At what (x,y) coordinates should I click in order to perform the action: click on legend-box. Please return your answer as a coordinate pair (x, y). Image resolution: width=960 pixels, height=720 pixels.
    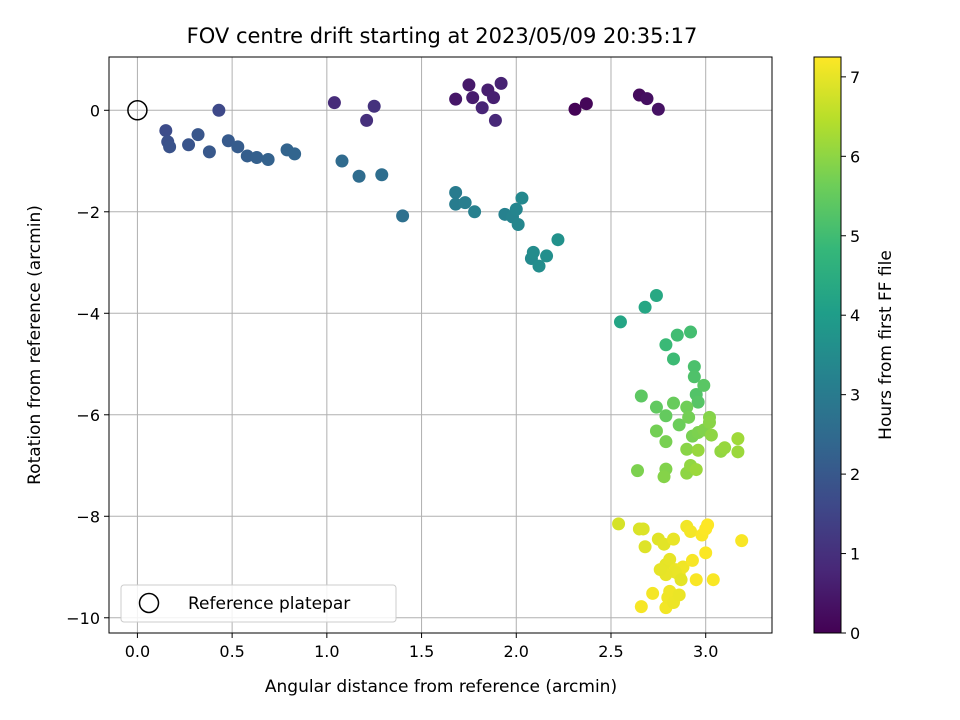
    Looking at the image, I should click on (258, 603).